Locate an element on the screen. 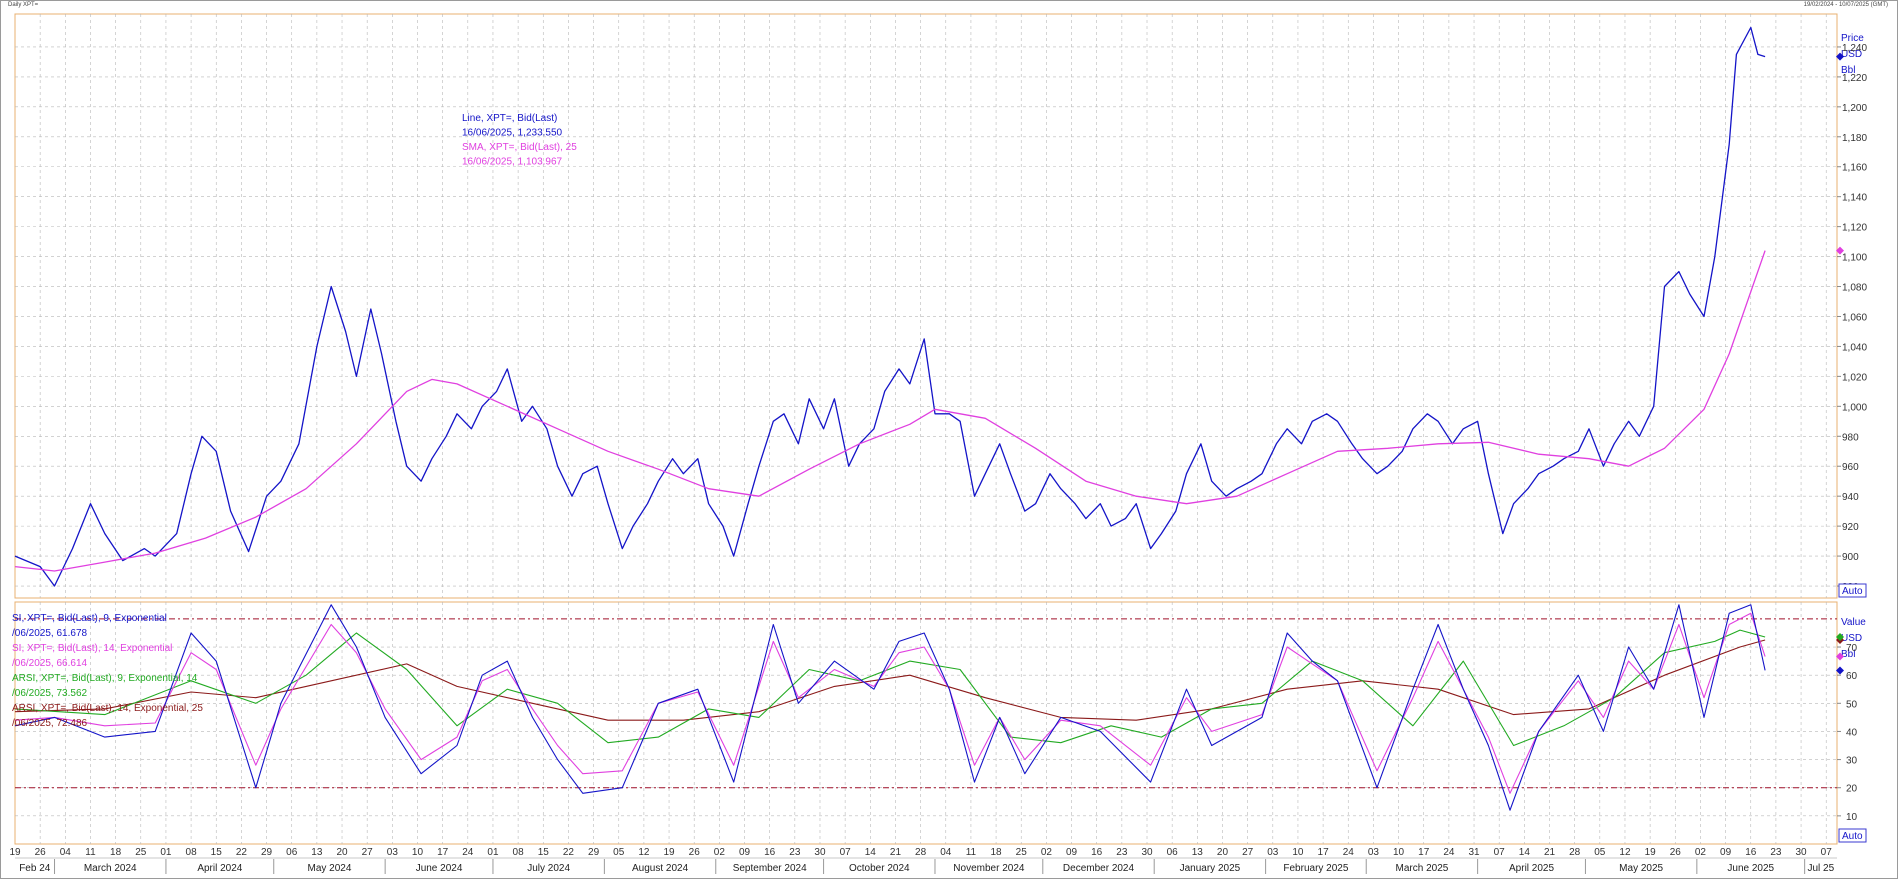  price-legend-entry: SMA, XPT=, Bid(Last), 25 is located at coordinates (519, 147).